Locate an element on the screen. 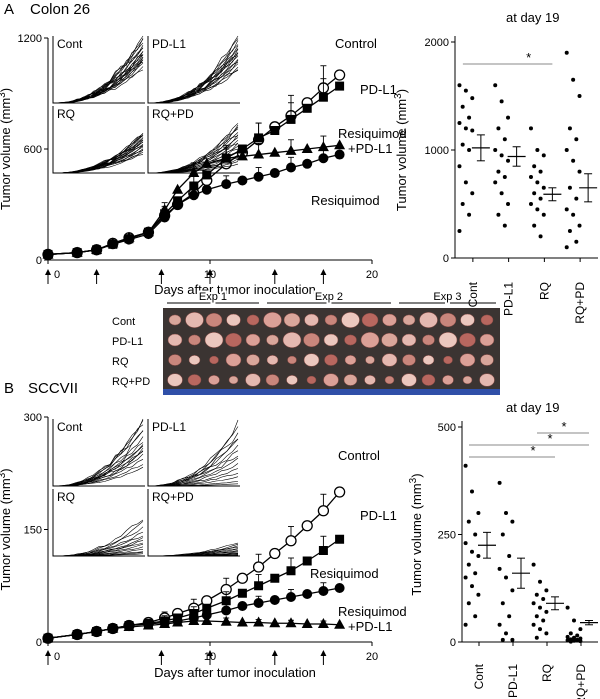 The image size is (600, 699). scatter-title: at day 19 is located at coordinates (533, 17).